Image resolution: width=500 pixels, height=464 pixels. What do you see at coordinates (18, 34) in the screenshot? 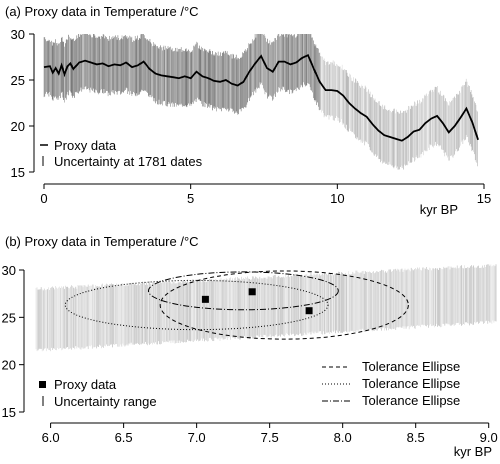
I see `panel-a-y-tick-label: 30` at bounding box center [18, 34].